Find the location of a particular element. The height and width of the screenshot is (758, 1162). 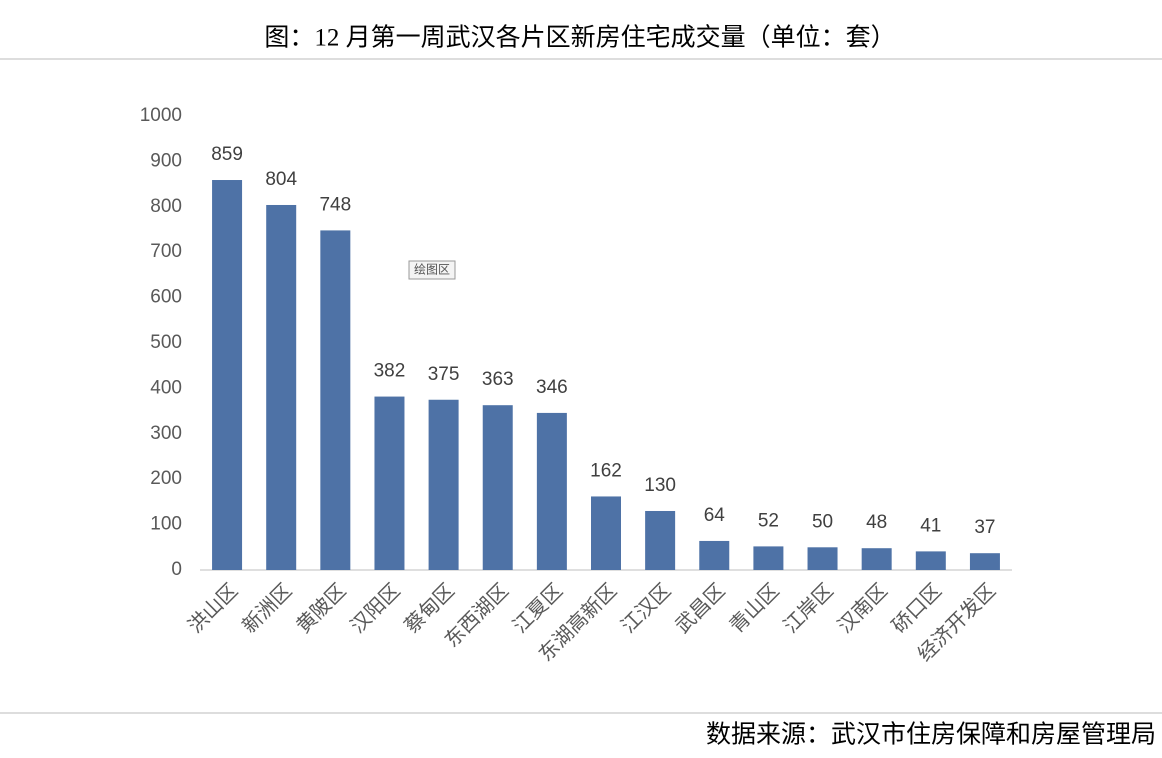

data-label: 50 is located at coordinates (822, 521).